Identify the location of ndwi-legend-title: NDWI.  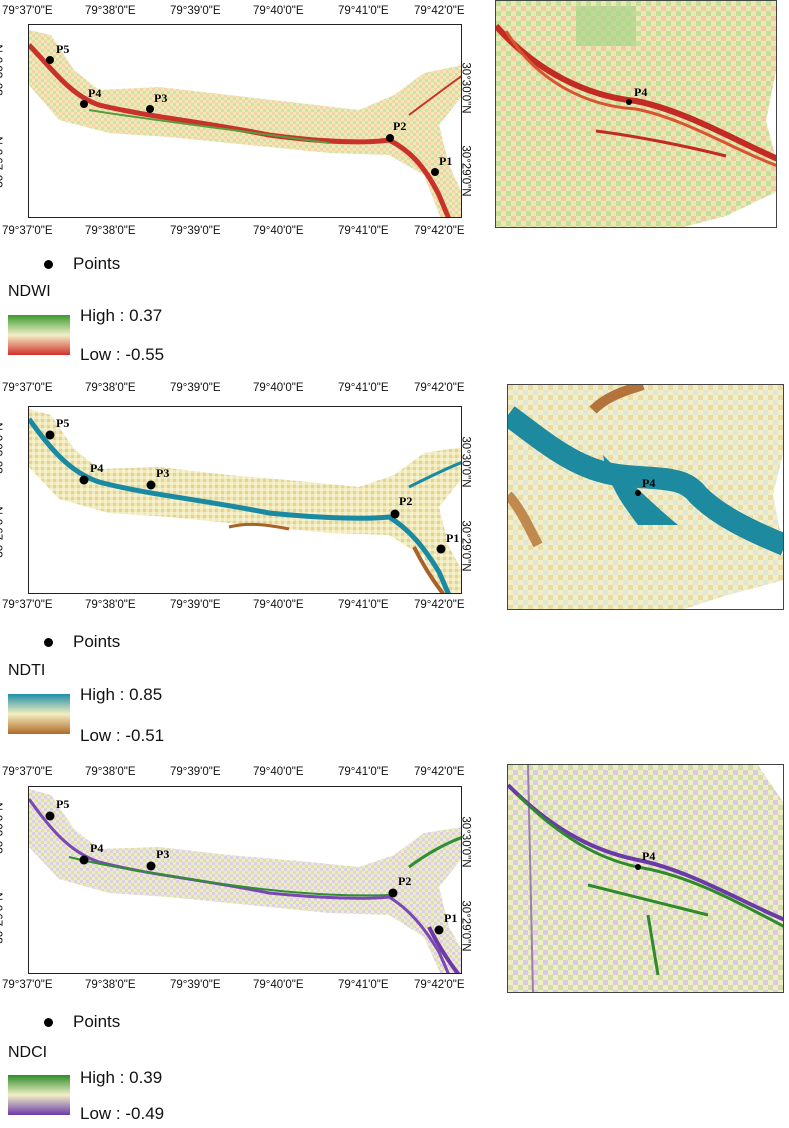
(29, 291).